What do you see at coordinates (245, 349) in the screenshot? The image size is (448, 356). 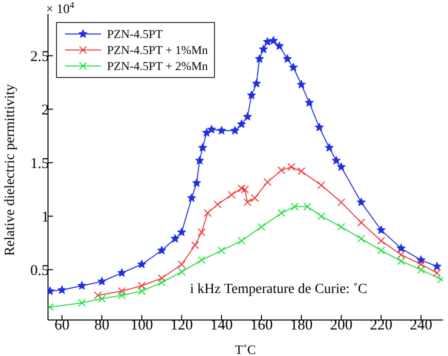 I see `x-axis-title: T˚C` at bounding box center [245, 349].